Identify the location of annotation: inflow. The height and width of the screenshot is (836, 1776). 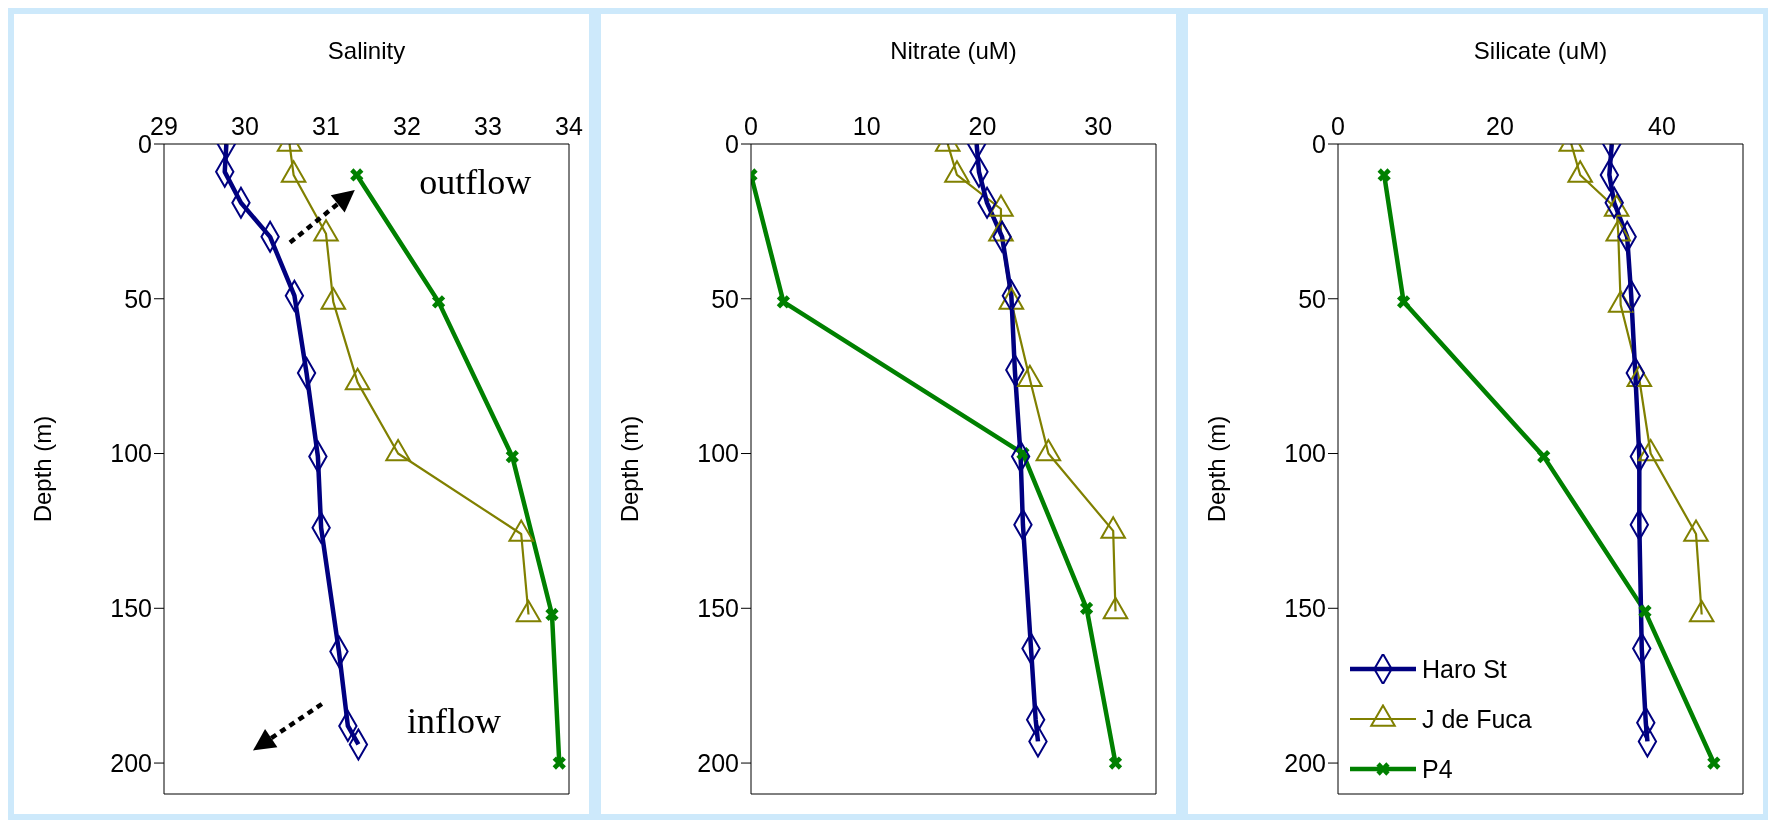
(454, 720).